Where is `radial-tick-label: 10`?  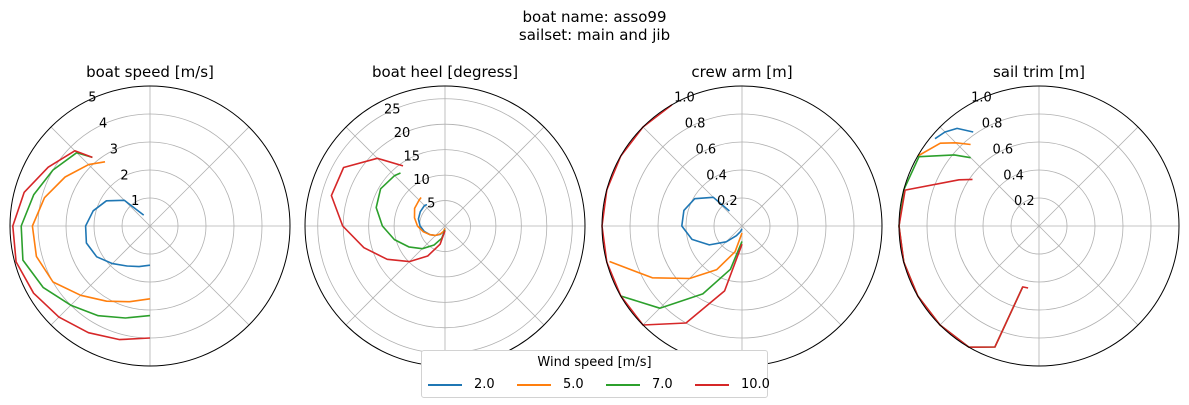 radial-tick-label: 10 is located at coordinates (421, 180).